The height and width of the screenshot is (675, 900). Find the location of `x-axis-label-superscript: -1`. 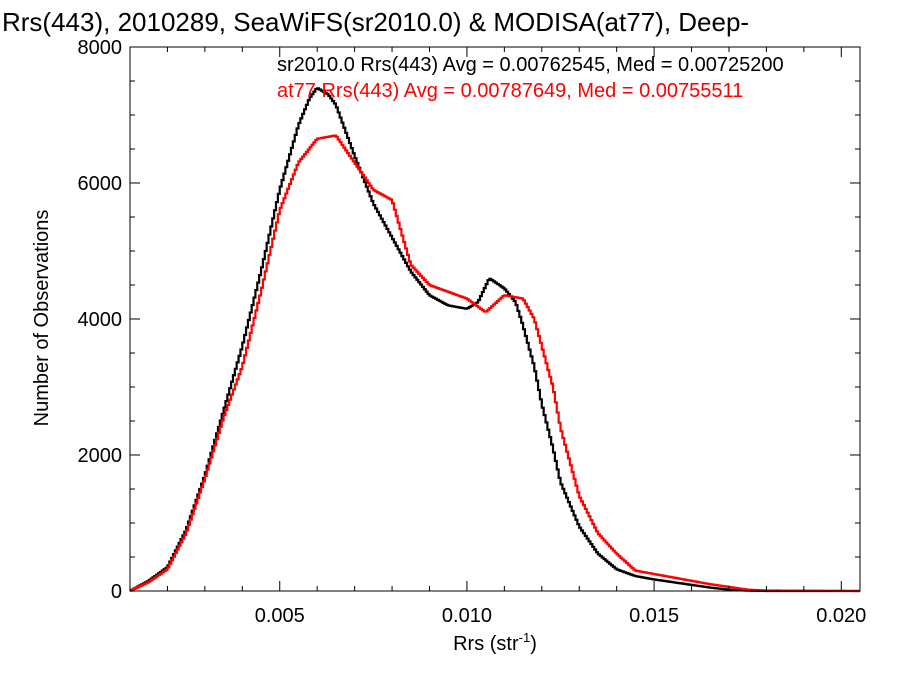

x-axis-label-superscript: -1 is located at coordinates (525, 637).